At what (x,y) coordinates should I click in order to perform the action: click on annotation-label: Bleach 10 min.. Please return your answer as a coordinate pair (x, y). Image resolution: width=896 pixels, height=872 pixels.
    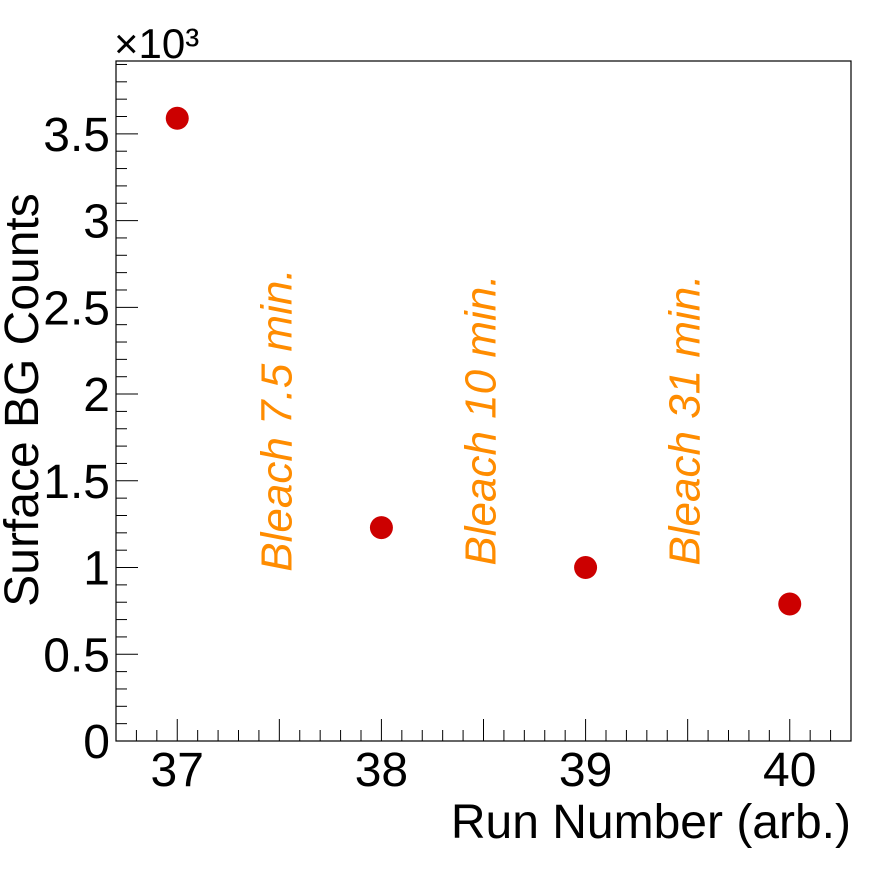
    Looking at the image, I should click on (481, 420).